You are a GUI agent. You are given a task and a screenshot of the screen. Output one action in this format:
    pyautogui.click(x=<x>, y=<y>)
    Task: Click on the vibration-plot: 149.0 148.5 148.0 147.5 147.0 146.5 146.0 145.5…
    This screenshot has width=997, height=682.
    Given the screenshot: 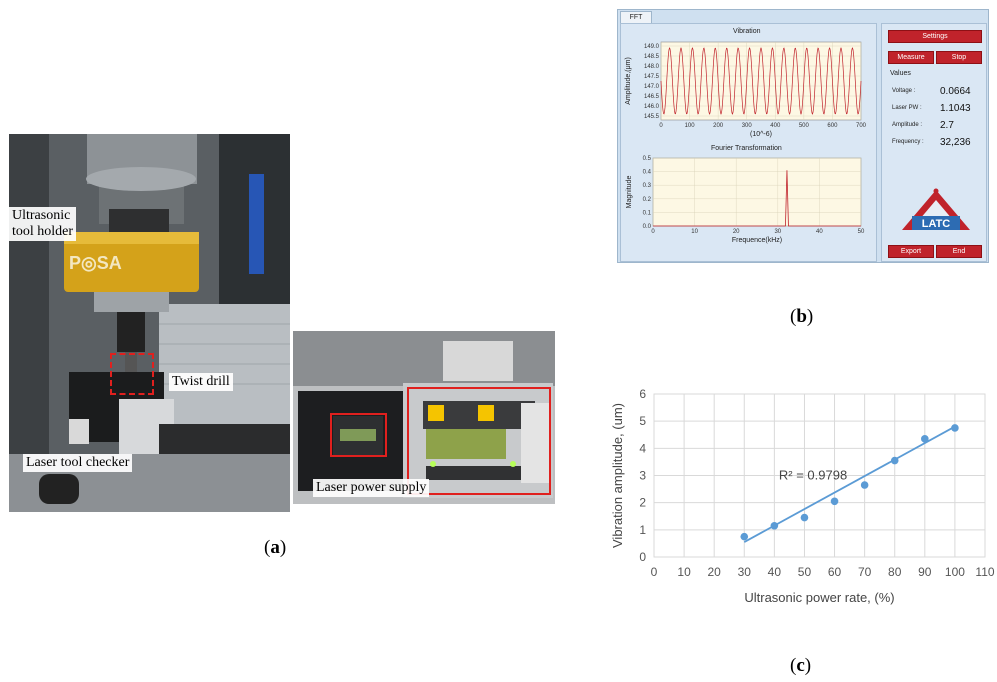 What is the action you would take?
    pyautogui.click(x=746, y=89)
    